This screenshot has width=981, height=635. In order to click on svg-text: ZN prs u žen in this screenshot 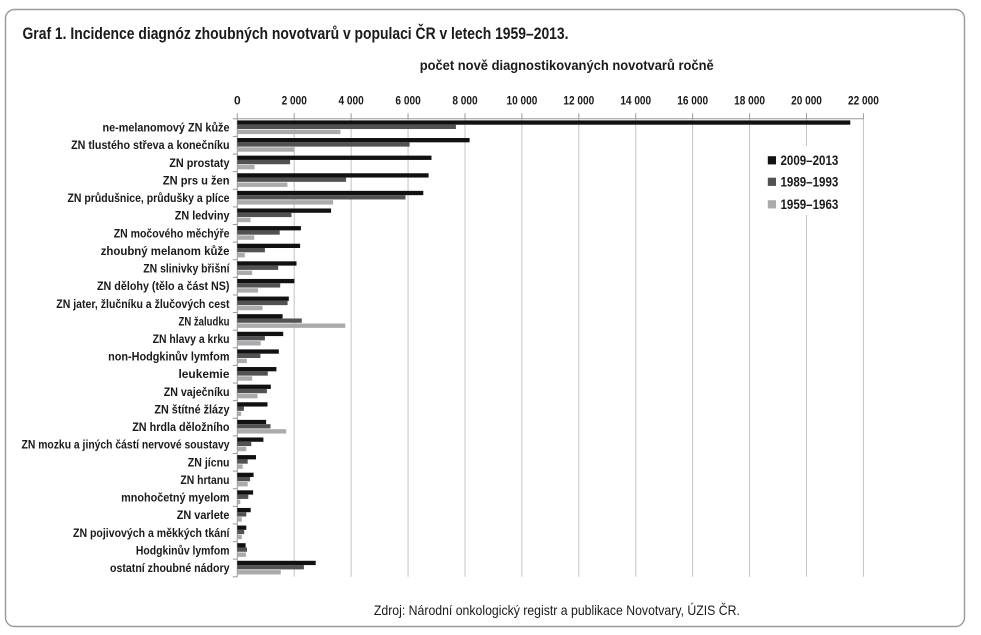, I will do `click(196, 181)`.